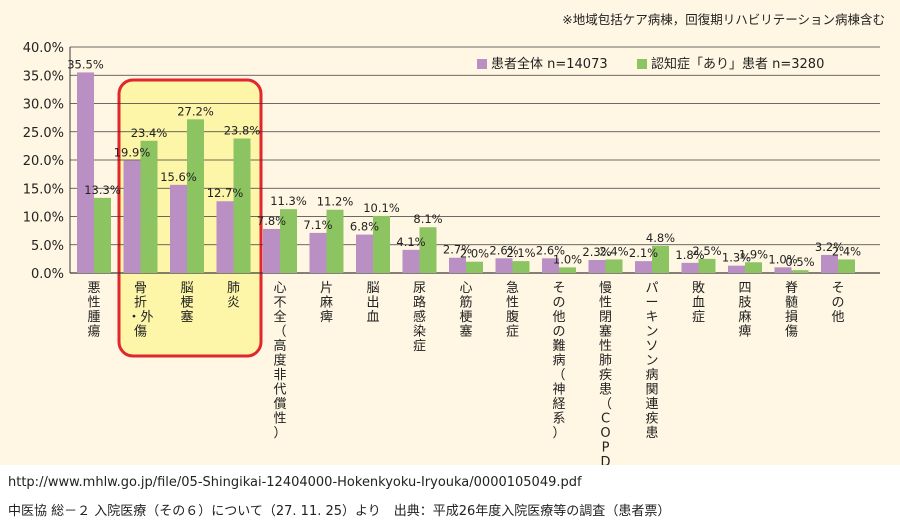 This screenshot has width=900, height=525. What do you see at coordinates (178, 177) in the screenshot?
I see `data-label: 15.6%` at bounding box center [178, 177].